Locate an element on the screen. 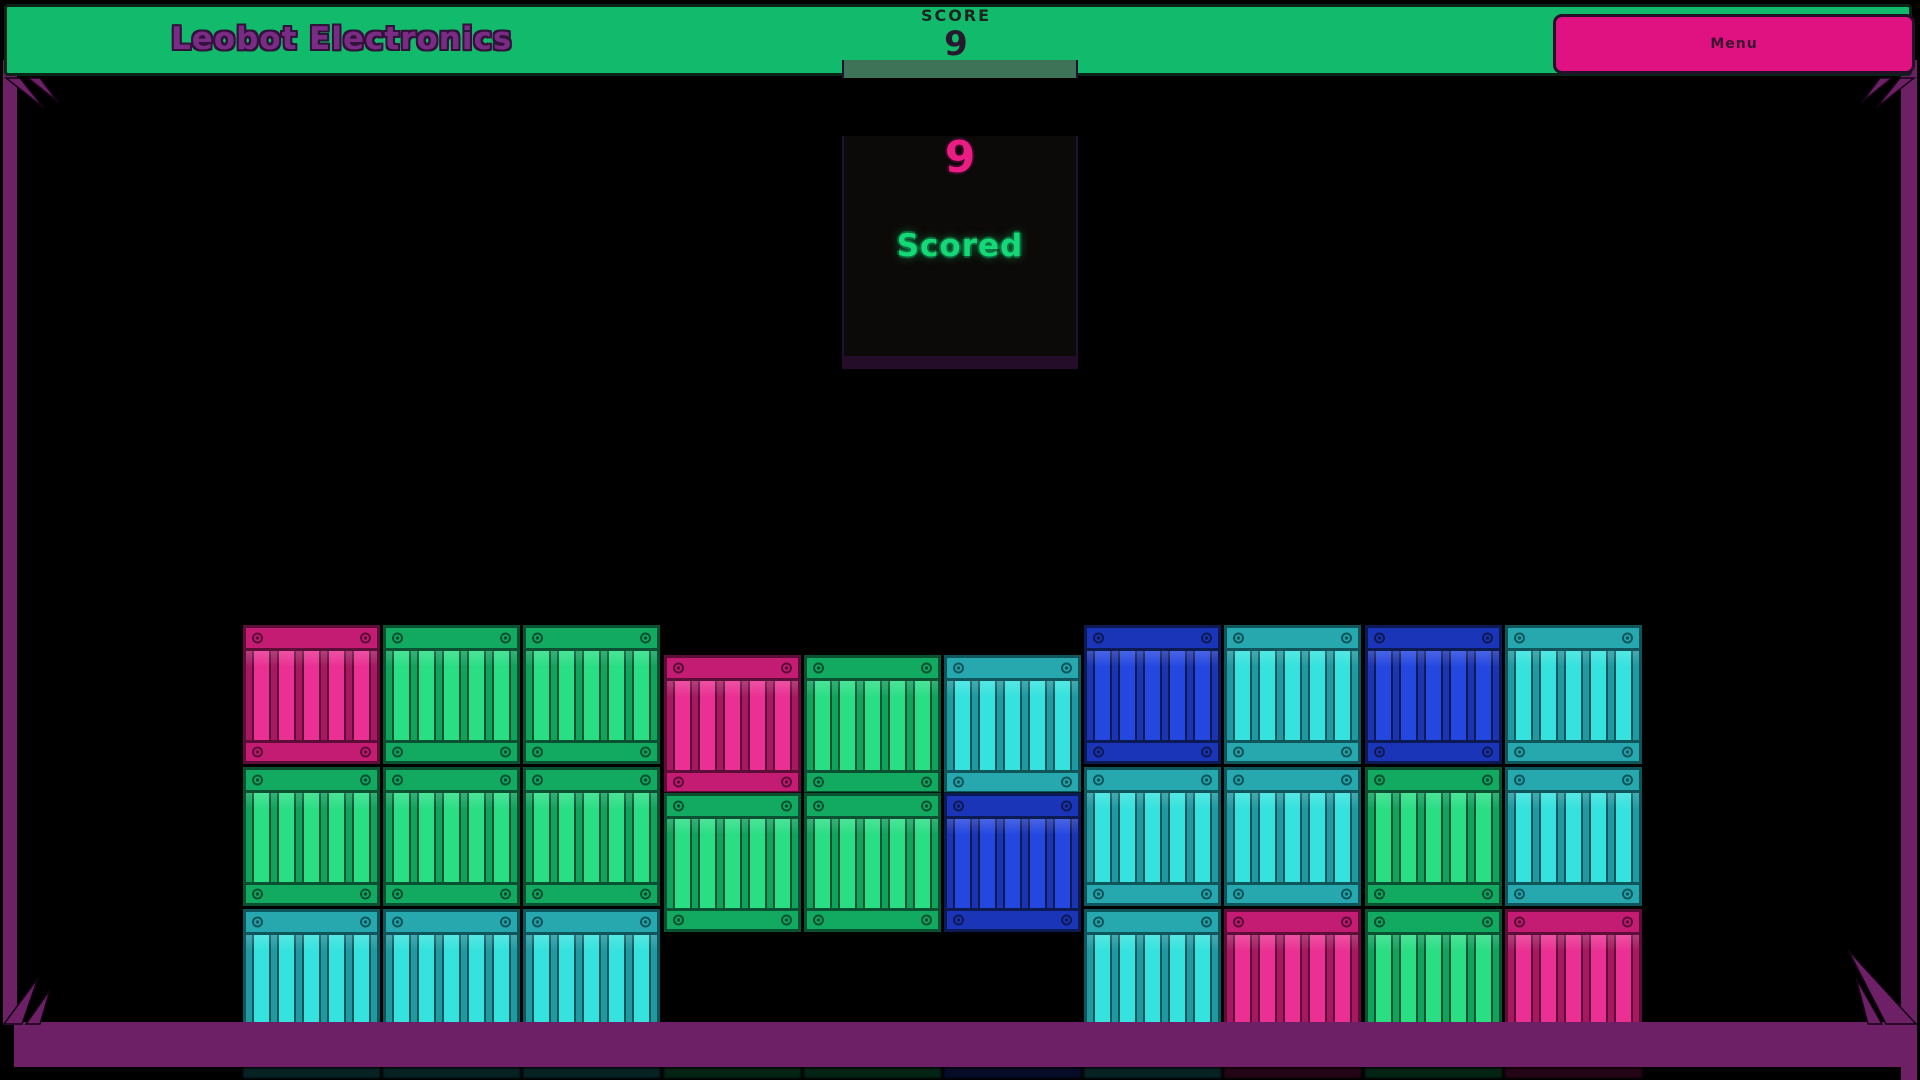 This screenshot has height=1080, width=1920. floor is located at coordinates (960, 1044).